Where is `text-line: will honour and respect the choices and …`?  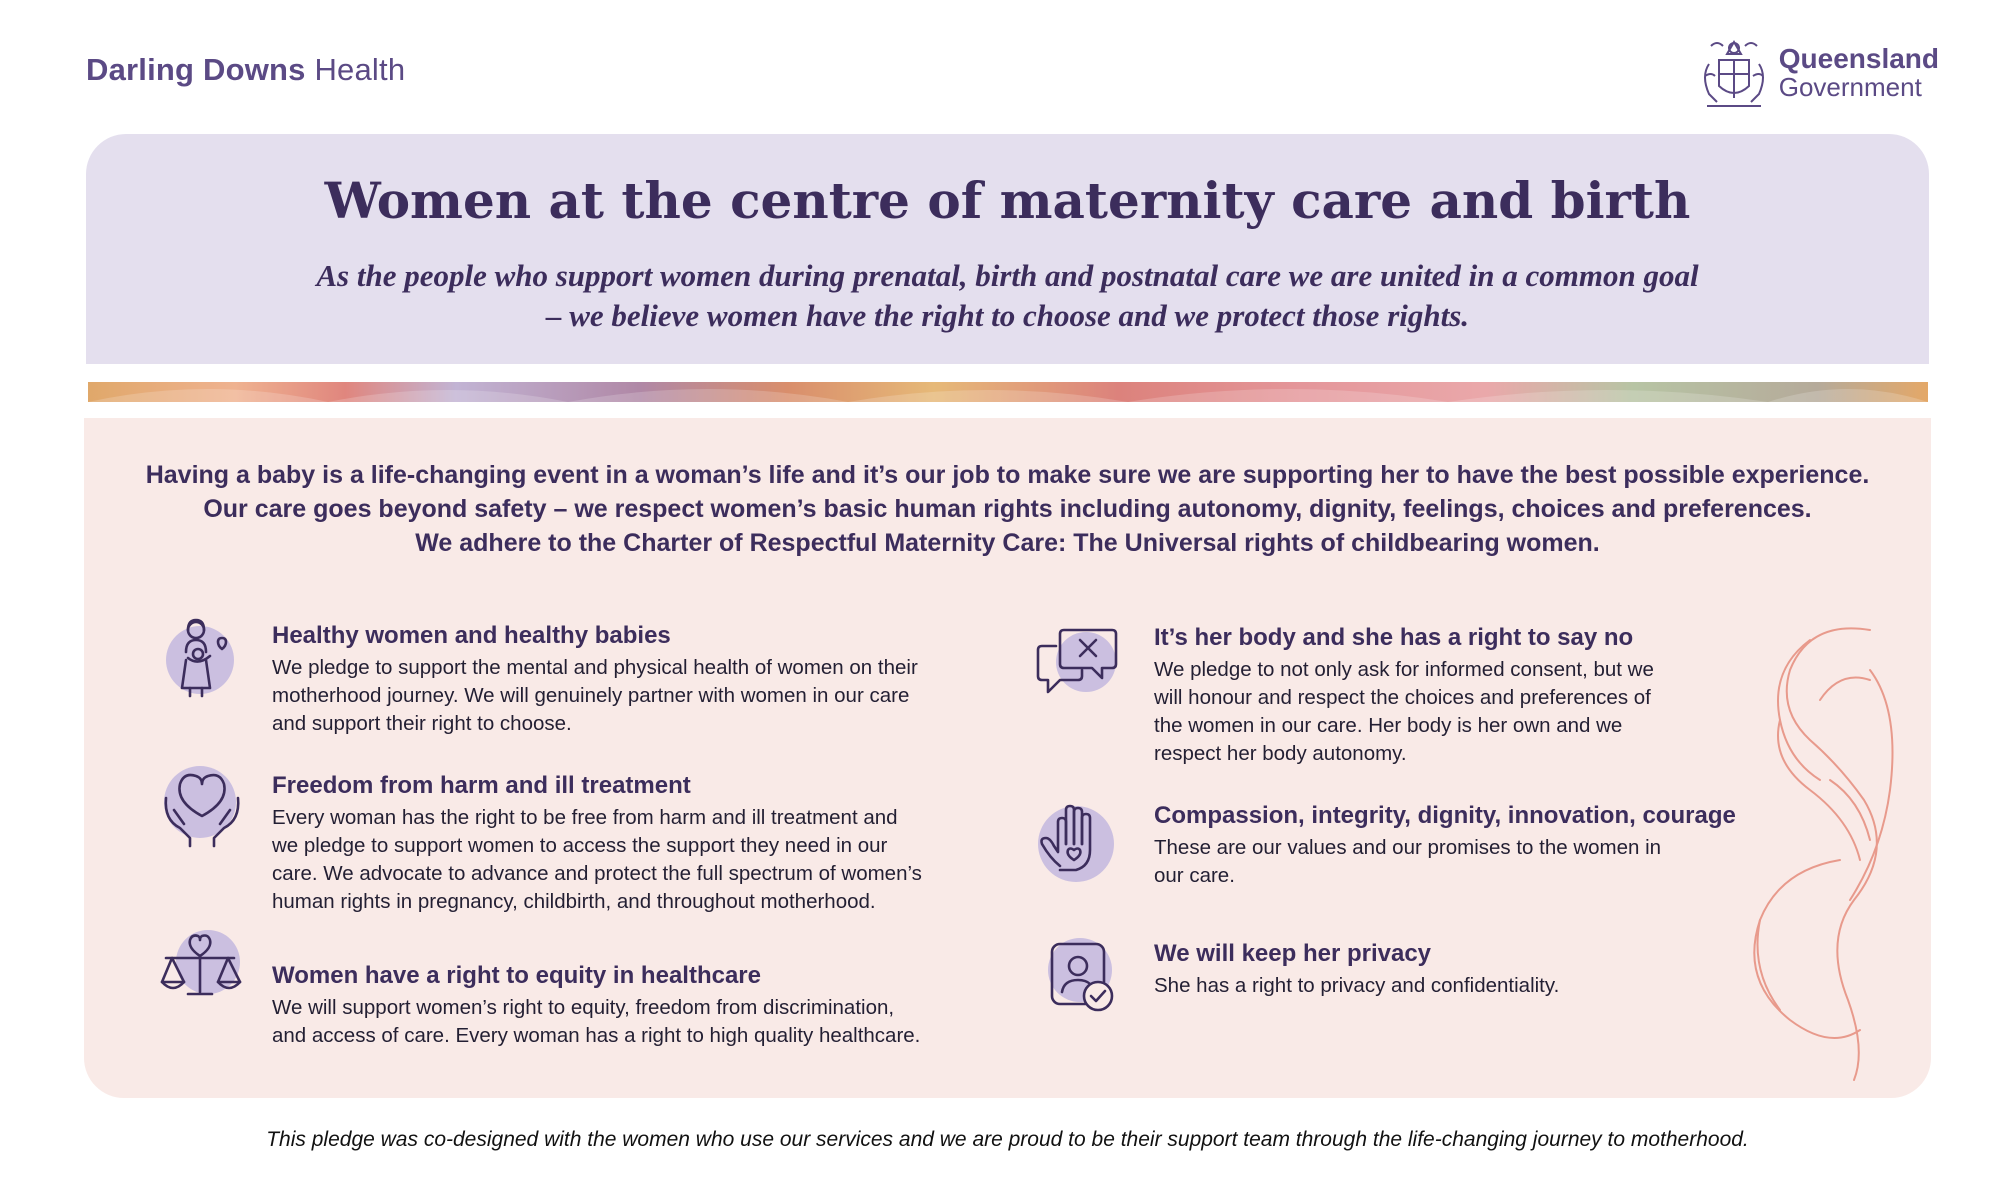 text-line: will honour and respect the choices and … is located at coordinates (1402, 697).